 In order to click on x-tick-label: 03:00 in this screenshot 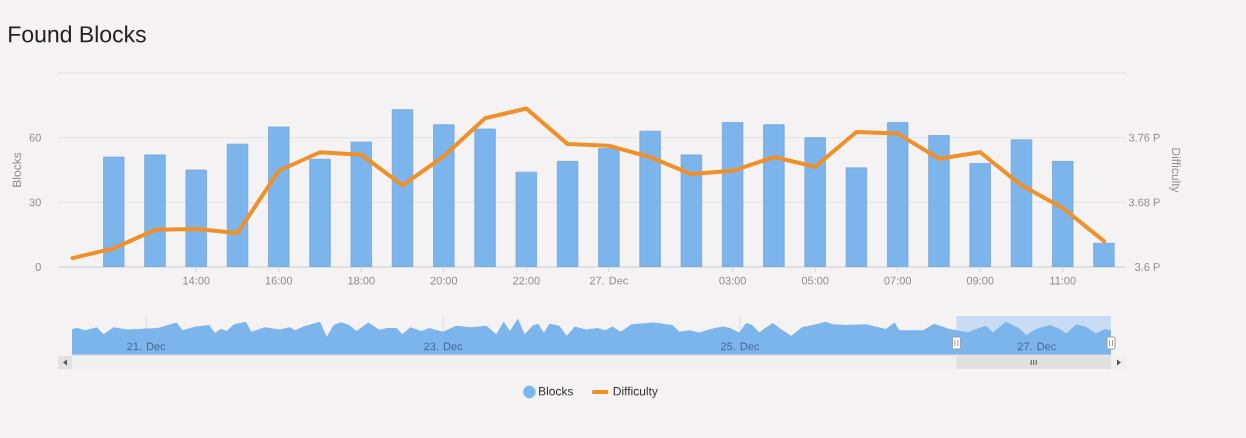, I will do `click(732, 280)`.